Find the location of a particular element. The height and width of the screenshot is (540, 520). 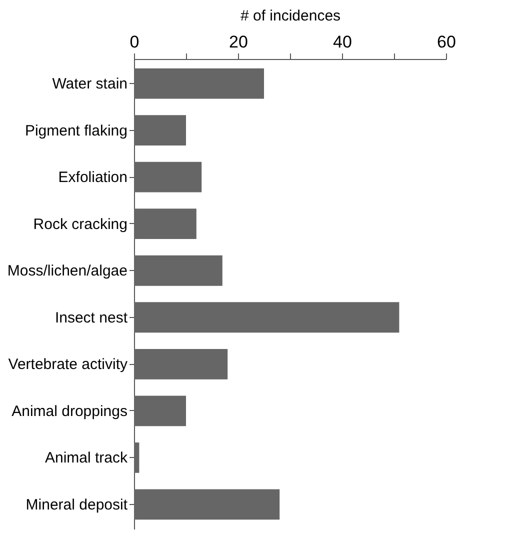

y-tick-label: Animal droppings is located at coordinates (70, 411).